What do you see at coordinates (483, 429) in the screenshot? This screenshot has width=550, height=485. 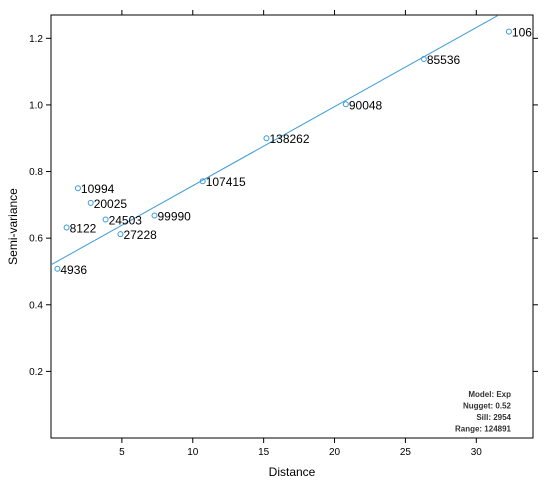 I see `model-info-line: Range: 124891` at bounding box center [483, 429].